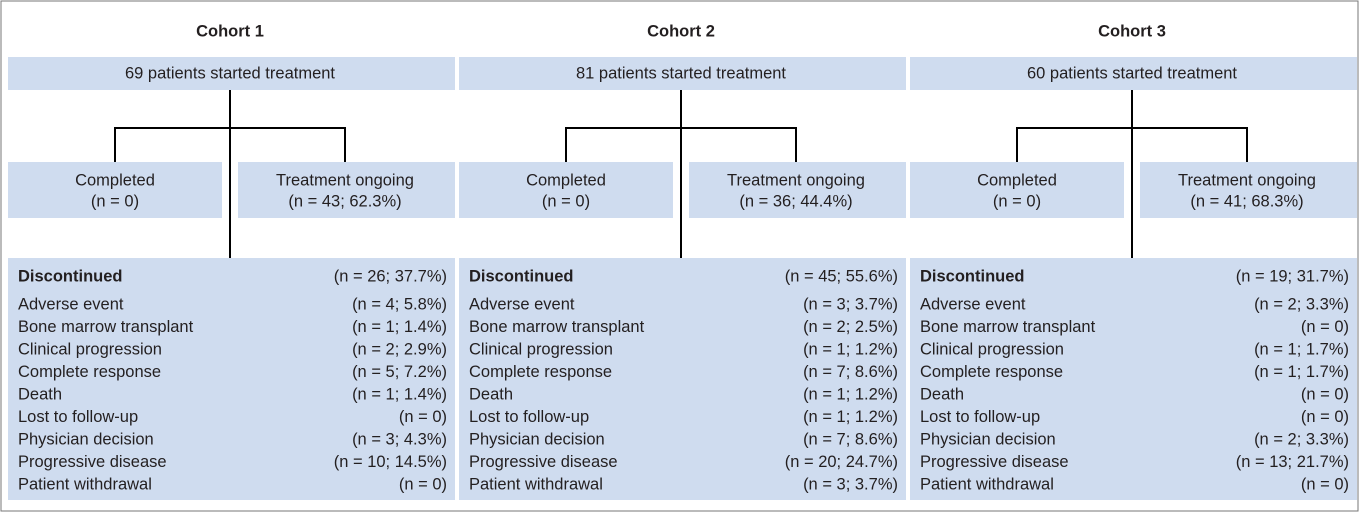 The width and height of the screenshot is (1359, 512). Describe the element at coordinates (681, 31) in the screenshot. I see `cohort-title: Cohort 2` at that location.